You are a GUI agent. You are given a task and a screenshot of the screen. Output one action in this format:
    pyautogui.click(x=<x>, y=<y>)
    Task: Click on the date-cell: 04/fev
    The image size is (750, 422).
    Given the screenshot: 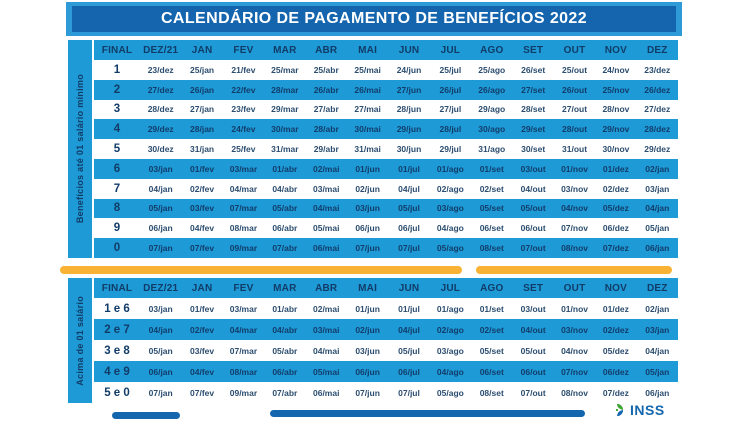 What is the action you would take?
    pyautogui.click(x=202, y=228)
    